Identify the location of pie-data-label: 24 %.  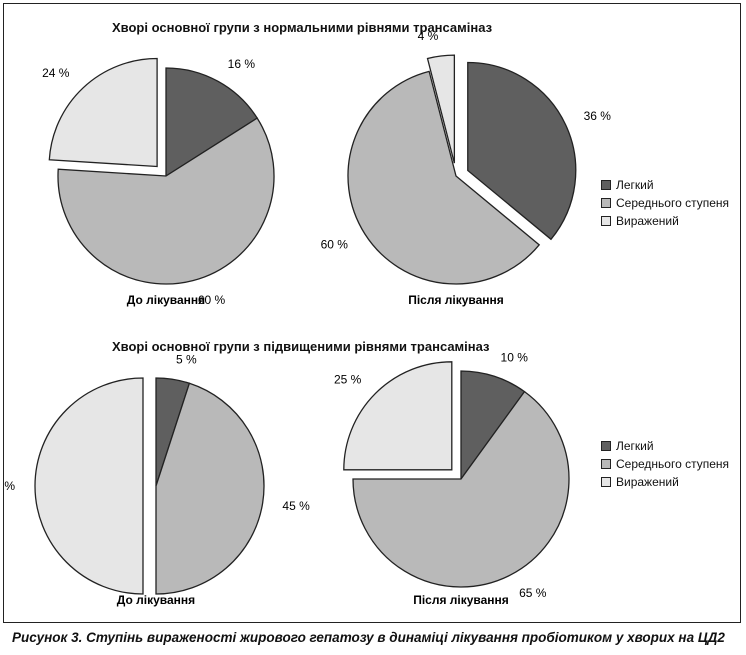
(56, 73).